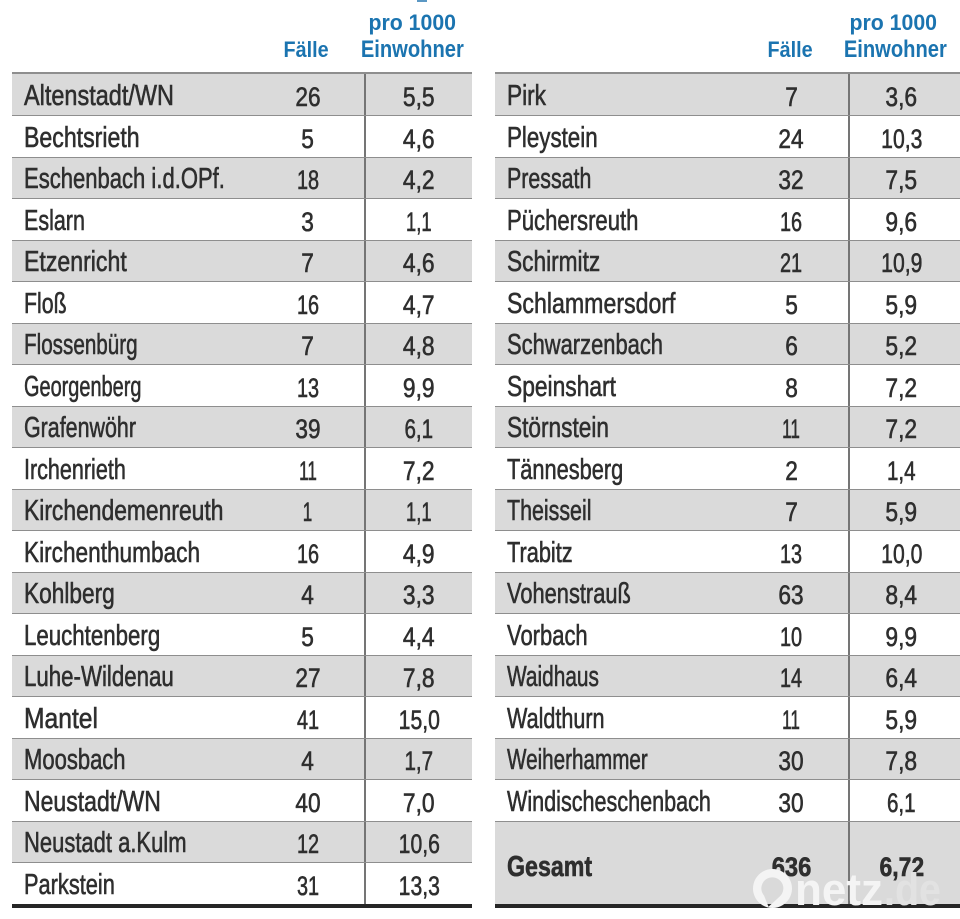 Image resolution: width=960 pixels, height=919 pixels. What do you see at coordinates (912, 889) in the screenshot?
I see `svg-text: .de` at bounding box center [912, 889].